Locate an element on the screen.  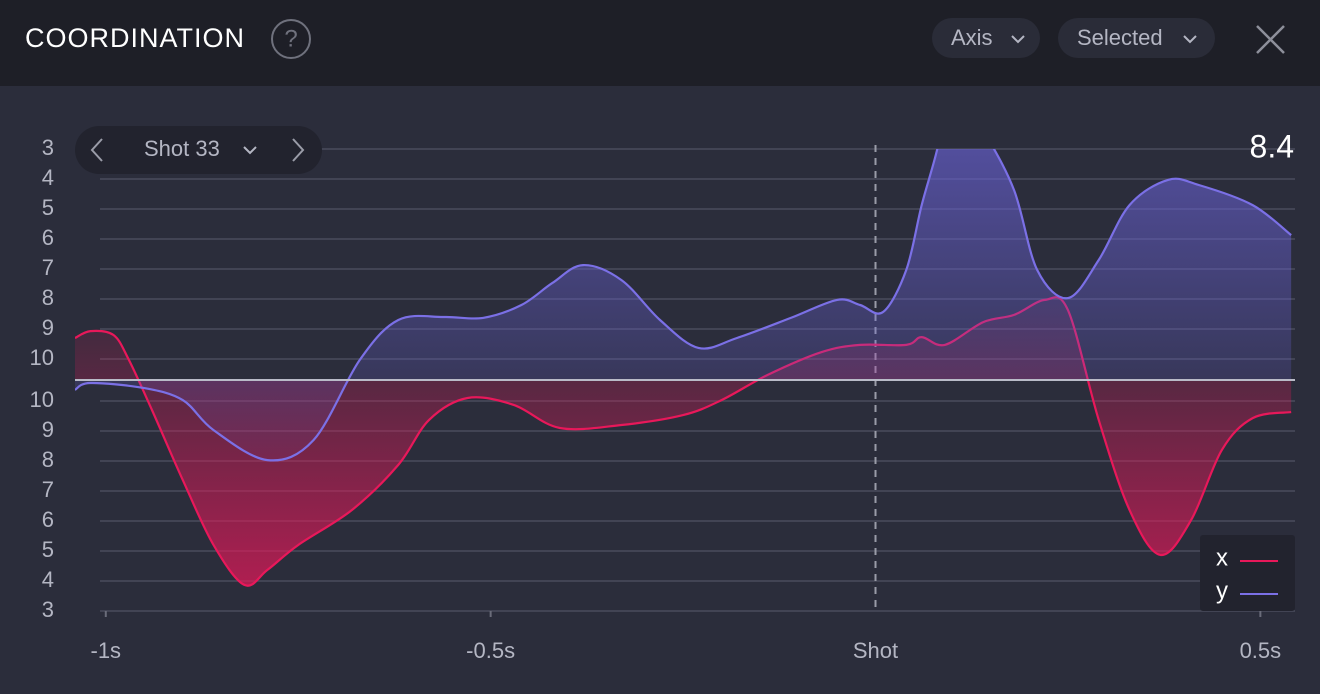
panel-title: COORDINATION is located at coordinates (135, 38).